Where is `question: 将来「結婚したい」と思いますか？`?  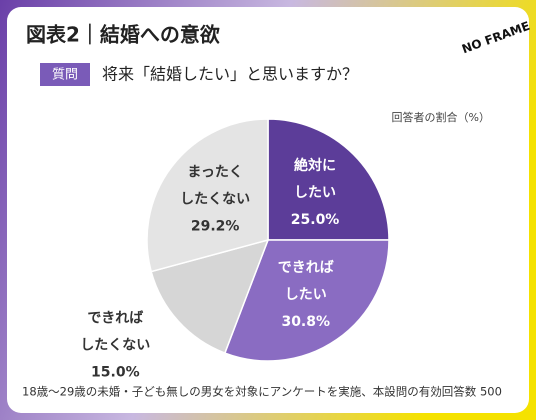 question: 将来「結婚したい」と思いますか？ is located at coordinates (230, 74).